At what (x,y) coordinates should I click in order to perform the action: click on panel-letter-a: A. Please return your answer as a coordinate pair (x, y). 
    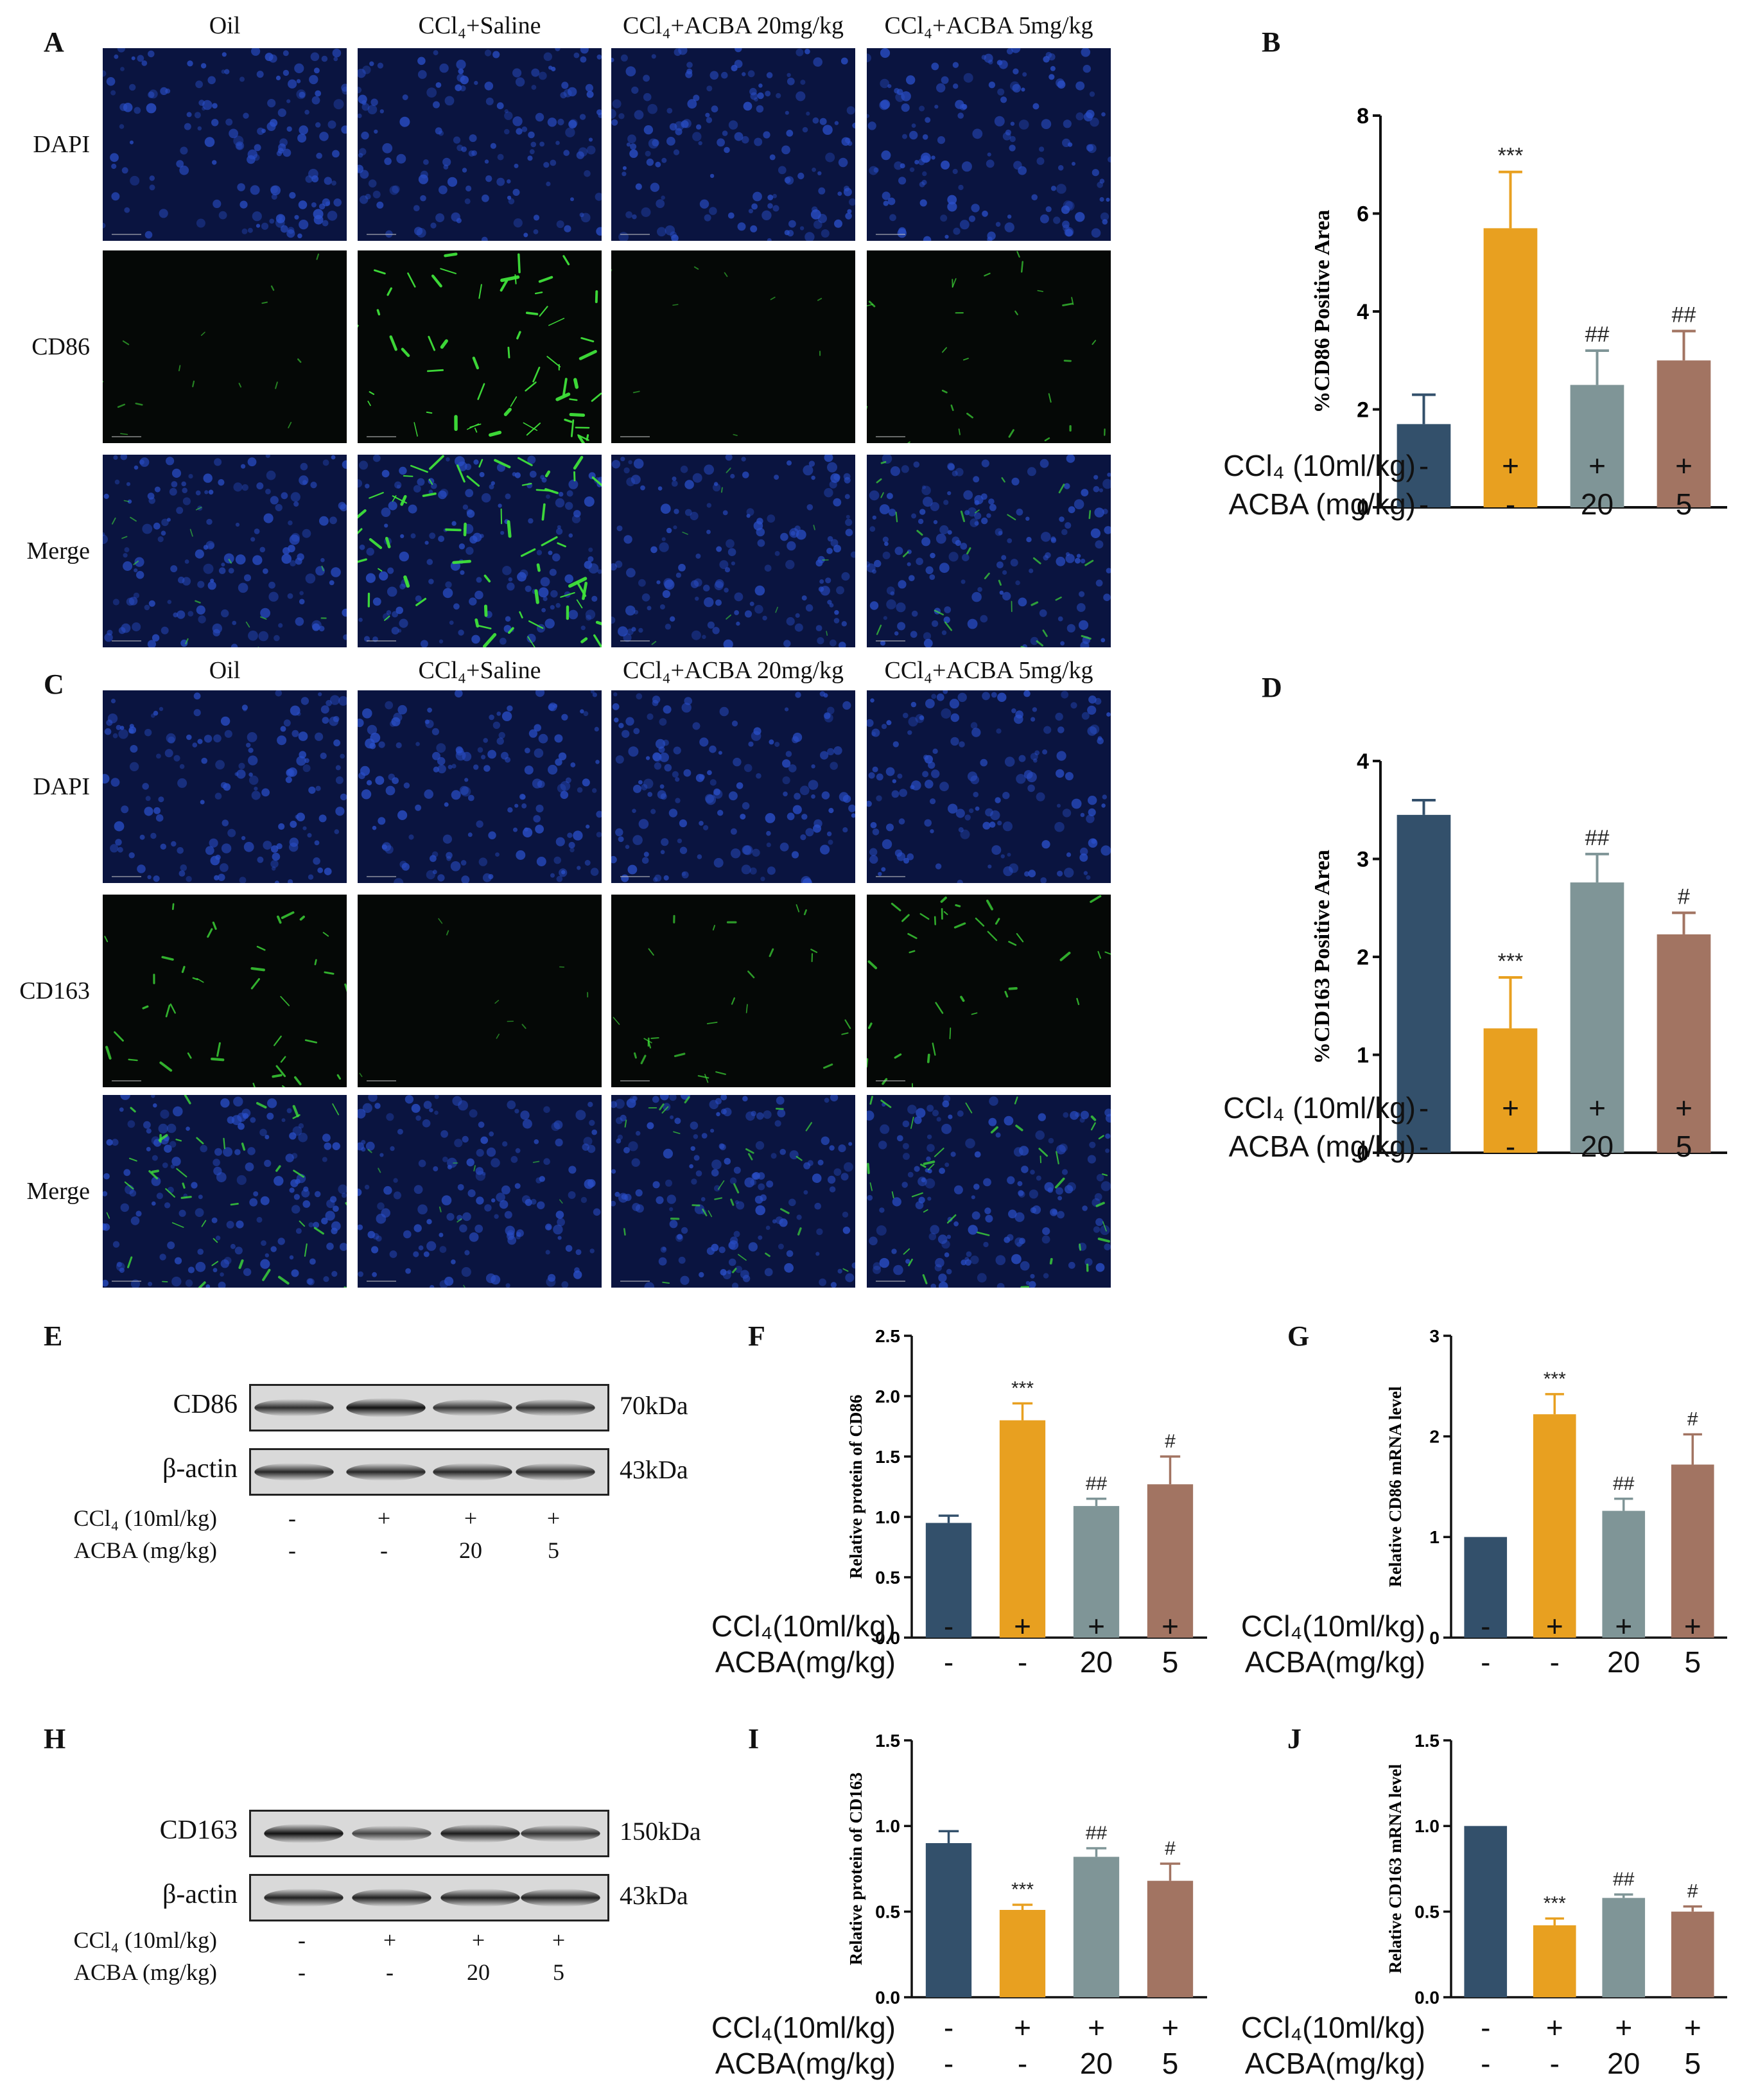
    Looking at the image, I should click on (54, 42).